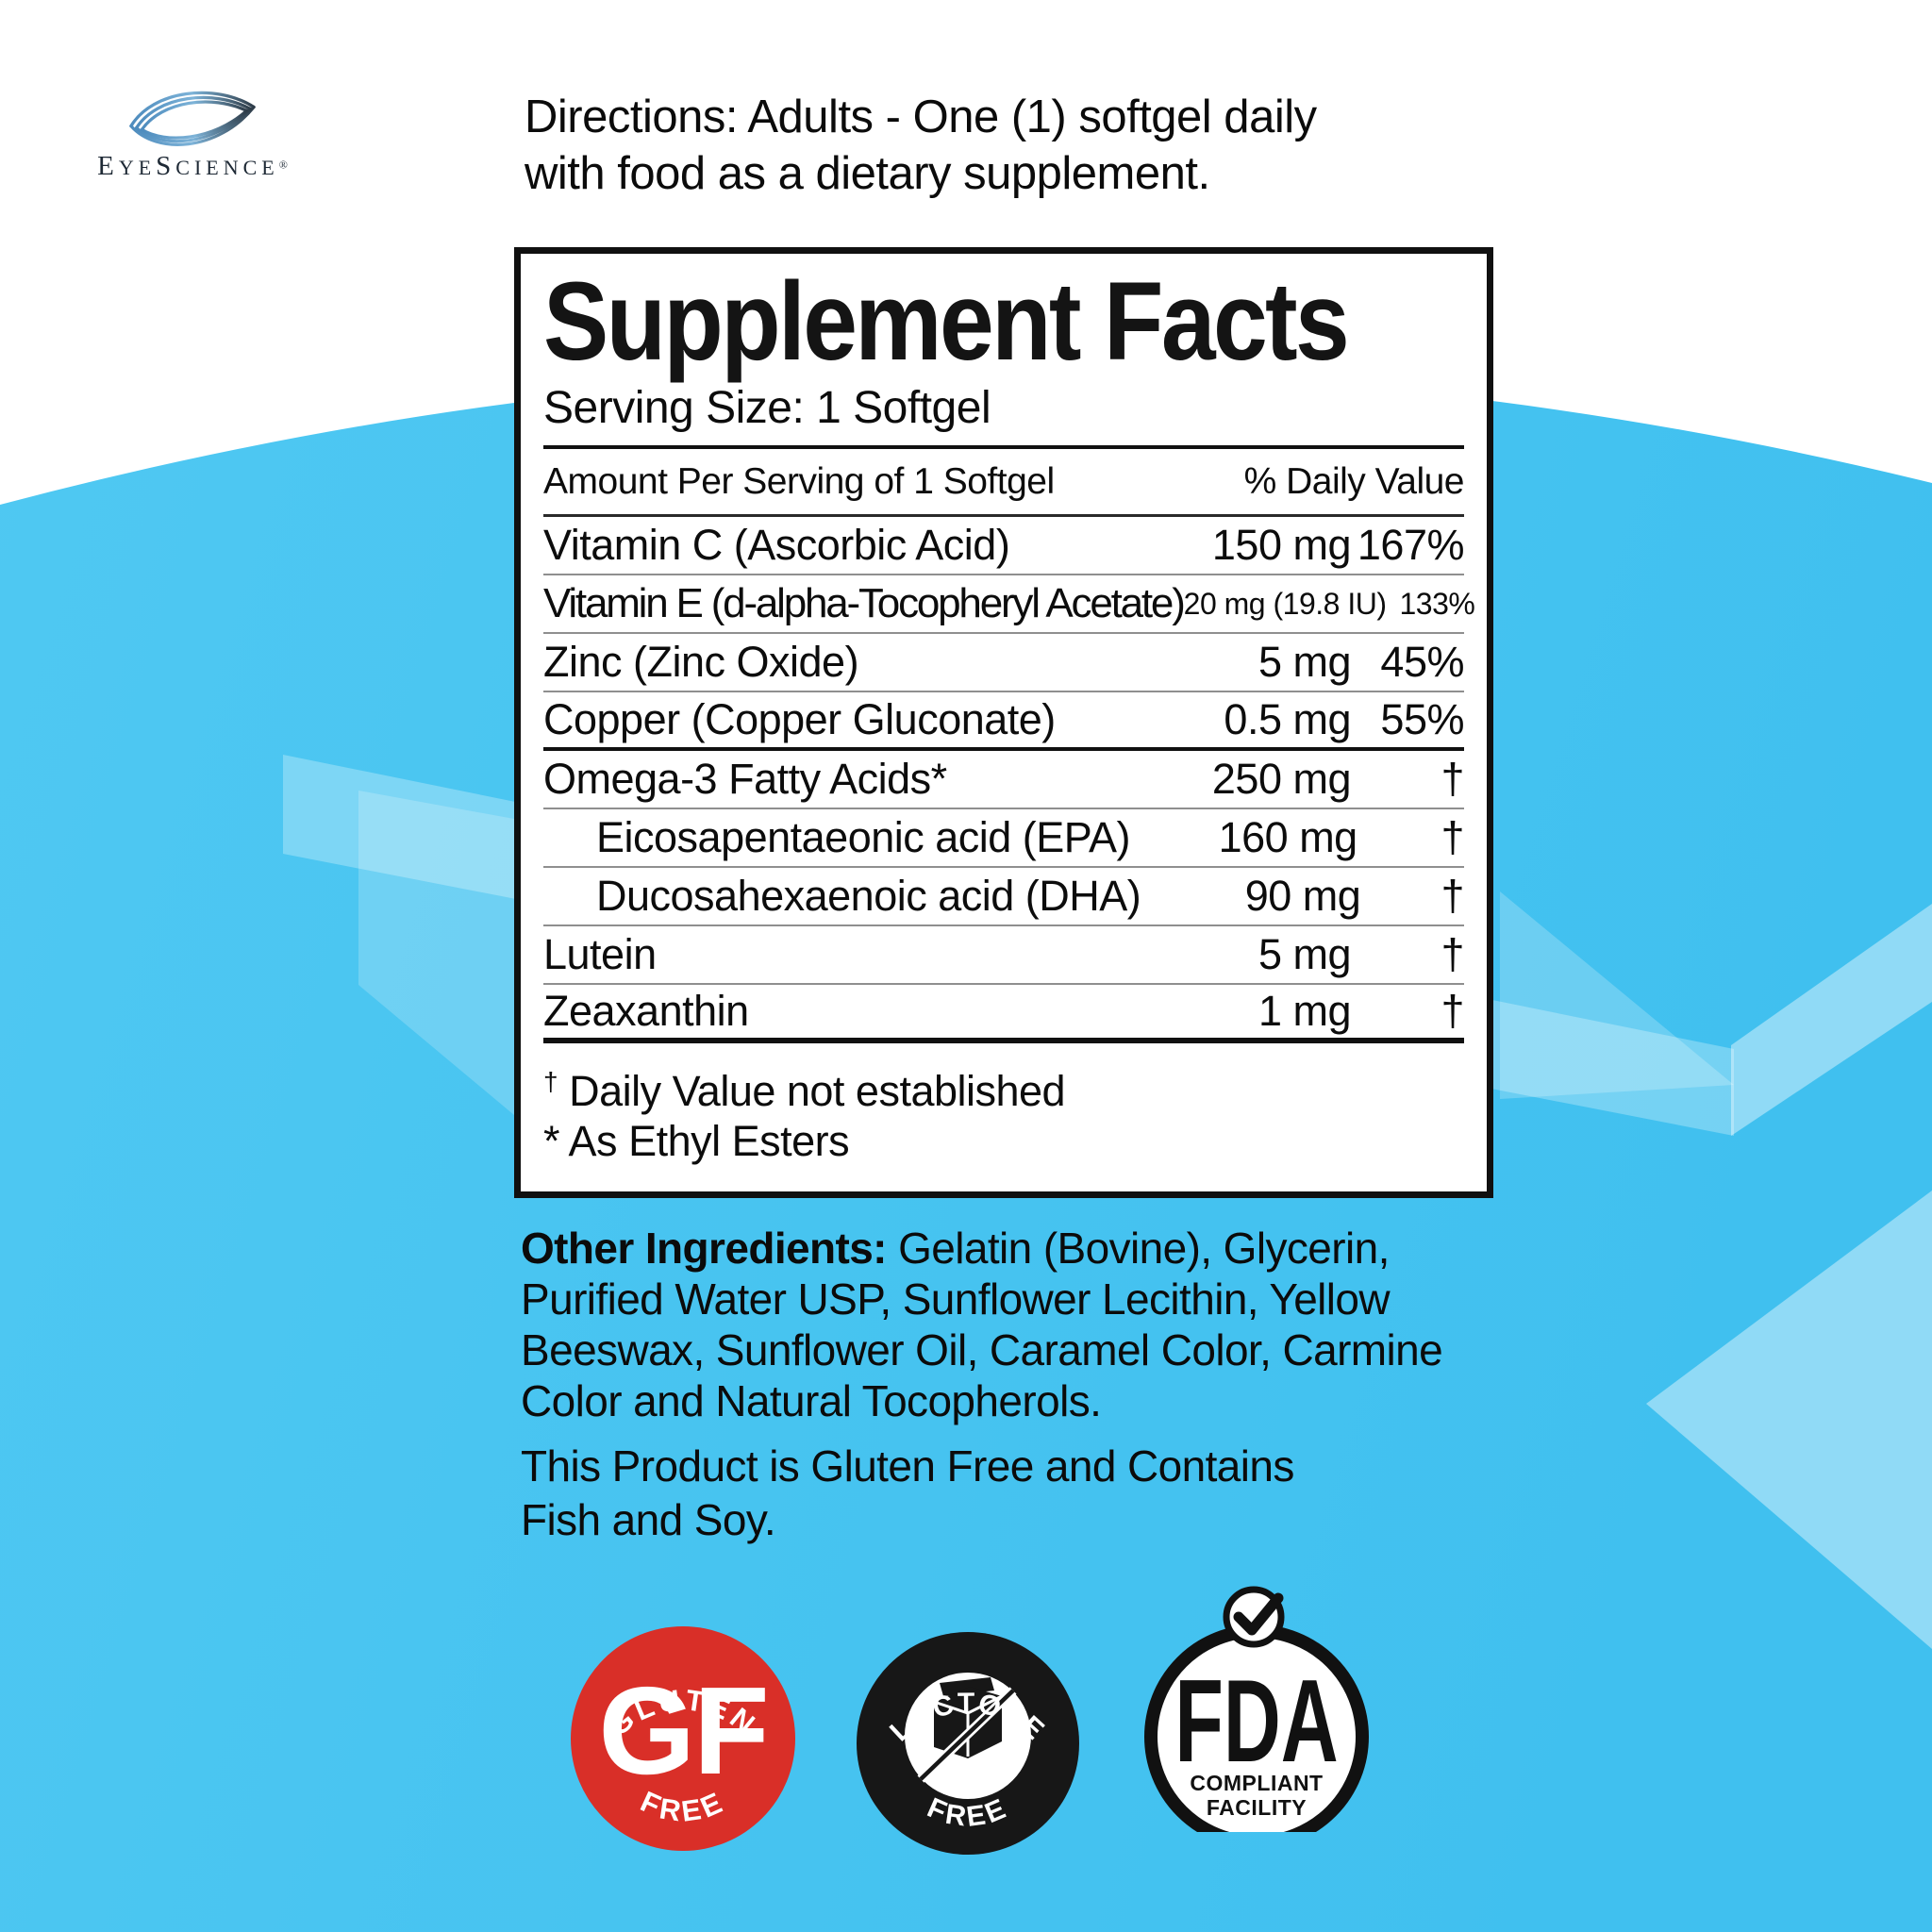 The height and width of the screenshot is (1932, 1932). What do you see at coordinates (1282, 779) in the screenshot?
I see `nutrient-amount: 250 mg` at bounding box center [1282, 779].